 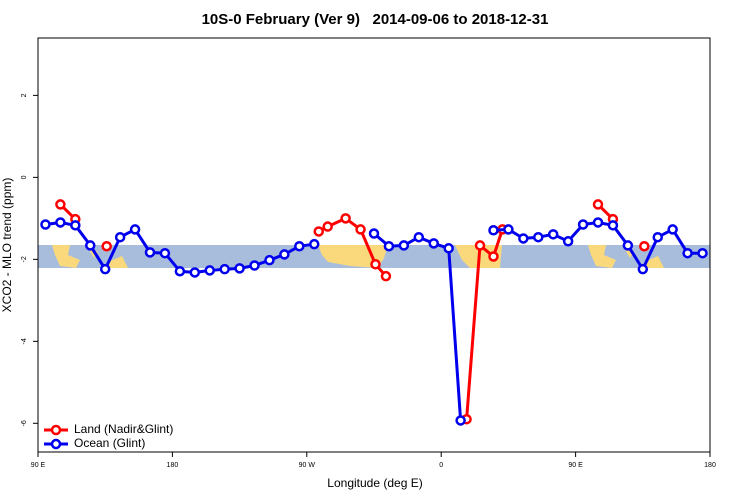 I want to click on legend: Land (Nadir&Glint)Ocean (Glint), so click(x=108, y=436).